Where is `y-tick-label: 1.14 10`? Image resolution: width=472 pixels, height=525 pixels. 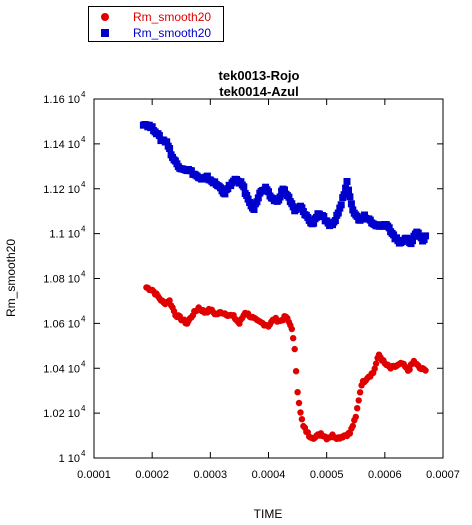 y-tick-label: 1.14 10 is located at coordinates (61, 145).